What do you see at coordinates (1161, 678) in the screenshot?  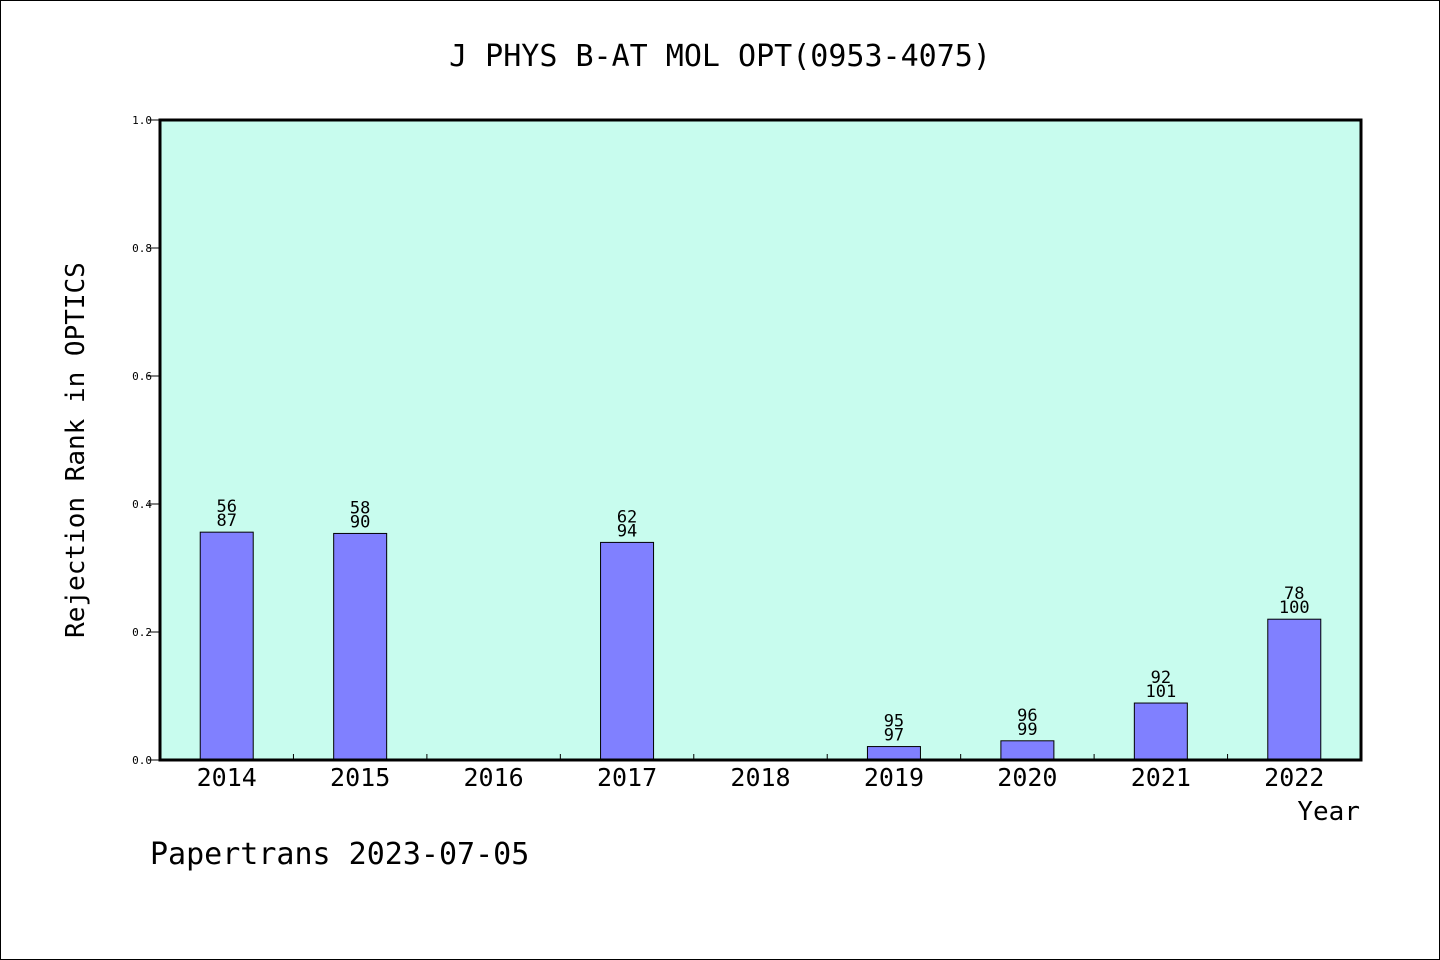 I see `bar-label-rejection: 92` at bounding box center [1161, 678].